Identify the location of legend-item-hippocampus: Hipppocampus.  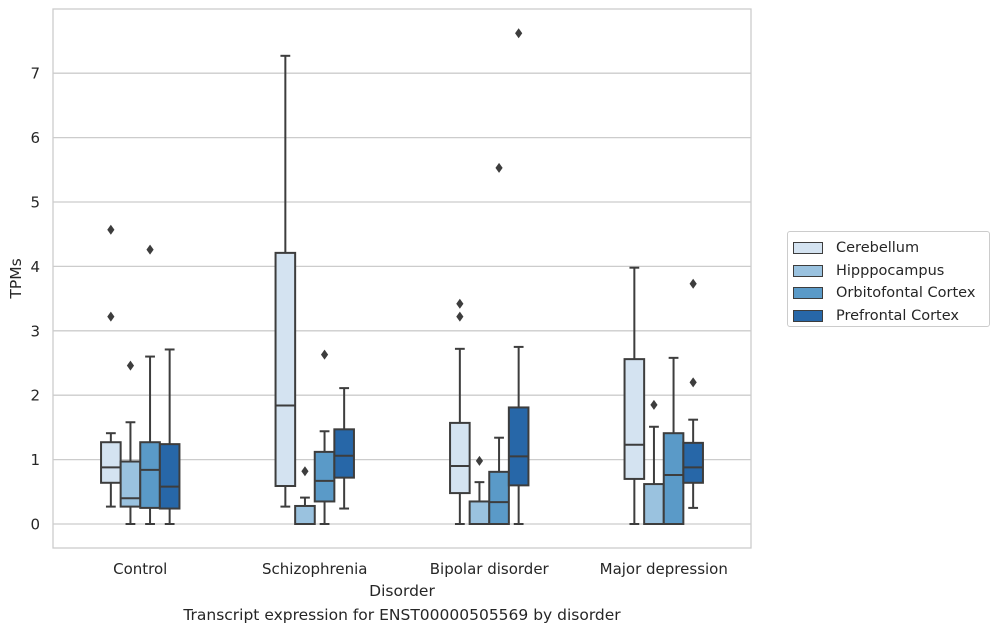
(887, 271).